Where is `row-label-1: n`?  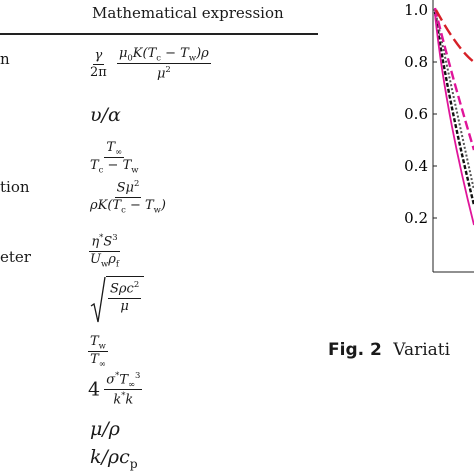 row-label-1: n is located at coordinates (5, 59).